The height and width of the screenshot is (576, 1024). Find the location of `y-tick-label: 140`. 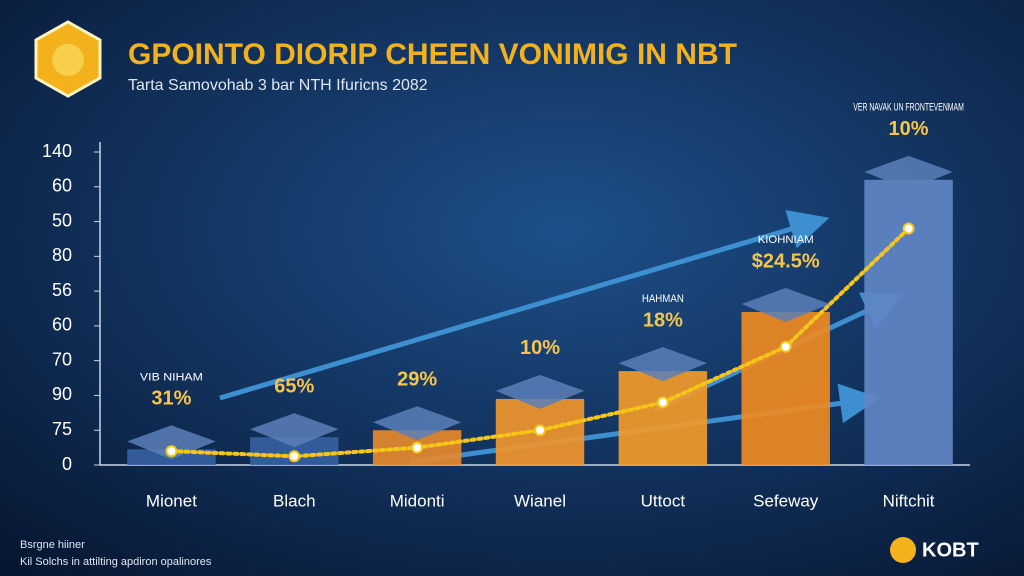

y-tick-label: 140 is located at coordinates (57, 151).